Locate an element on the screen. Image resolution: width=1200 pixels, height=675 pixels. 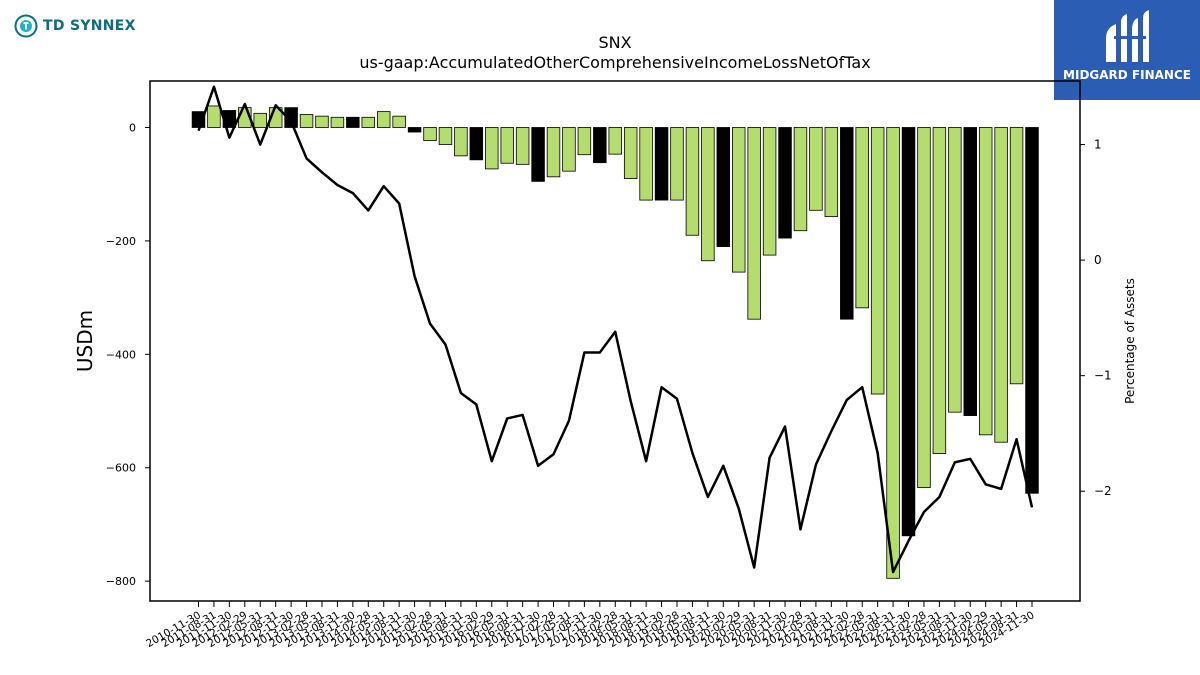
td-synnex-logo-icon is located at coordinates (26, 26).